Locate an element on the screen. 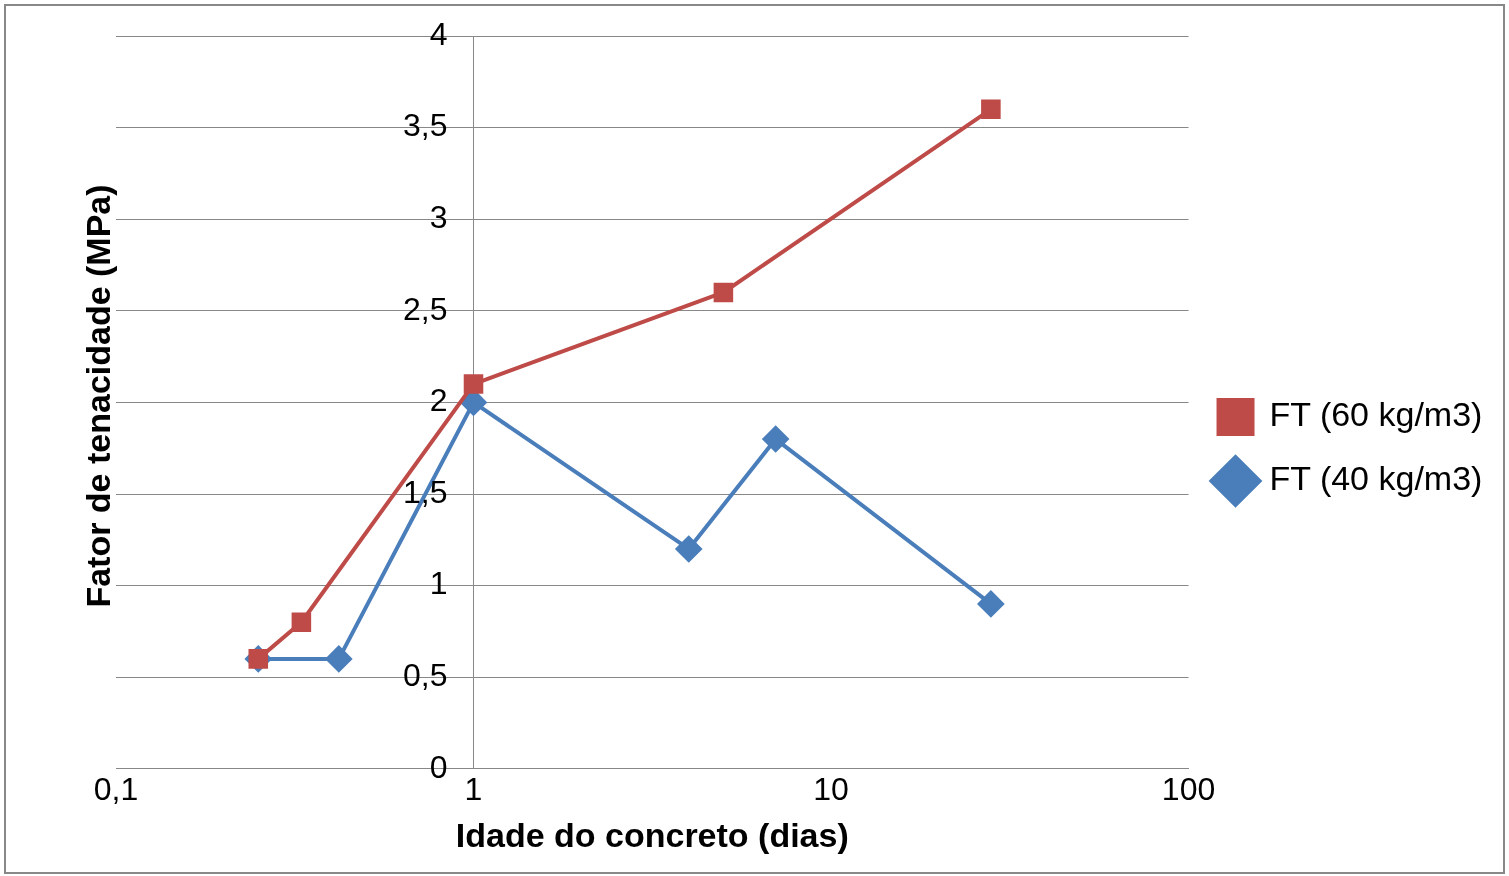 This screenshot has width=1509, height=876. y-tick-label: 1 is located at coordinates (438, 583).